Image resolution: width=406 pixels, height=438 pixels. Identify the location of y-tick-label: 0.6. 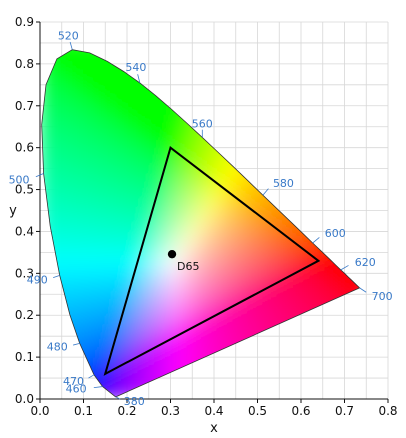
(24, 148).